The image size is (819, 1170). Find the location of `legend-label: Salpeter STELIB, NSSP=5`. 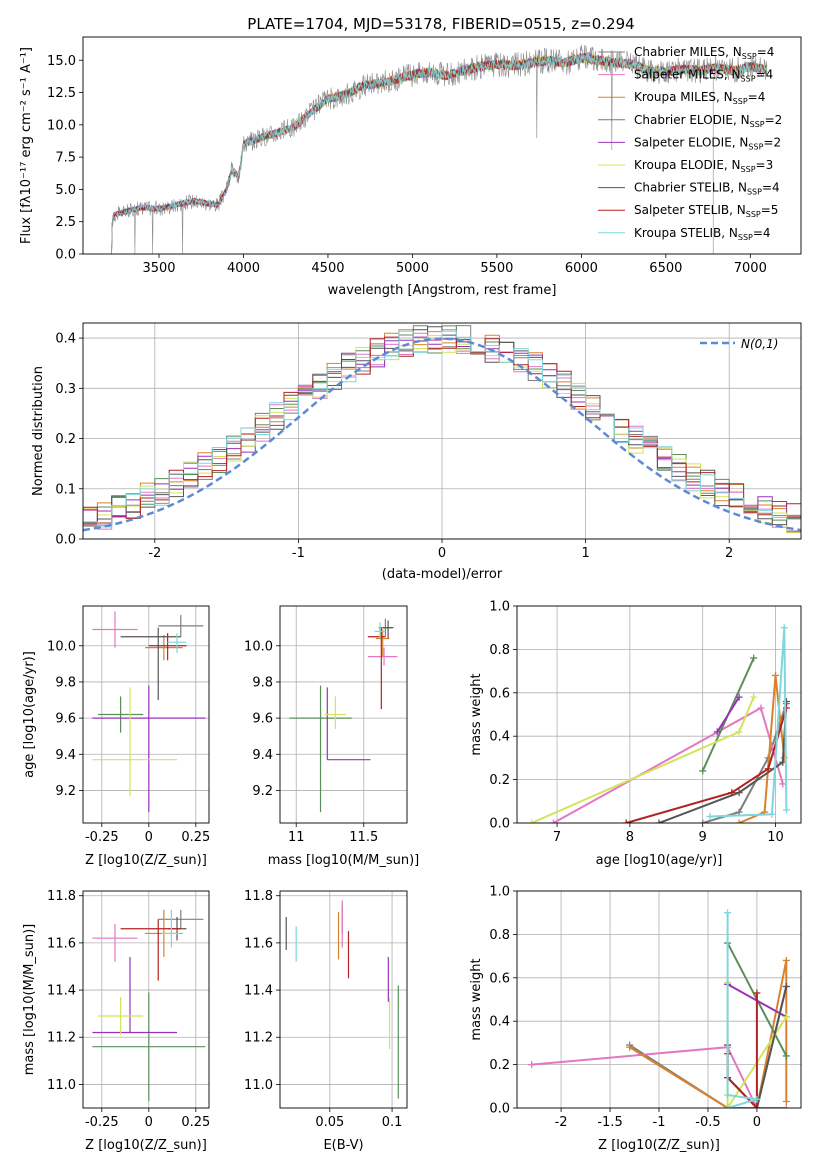

legend-label: Salpeter STELIB, NSSP=5 is located at coordinates (706, 211).